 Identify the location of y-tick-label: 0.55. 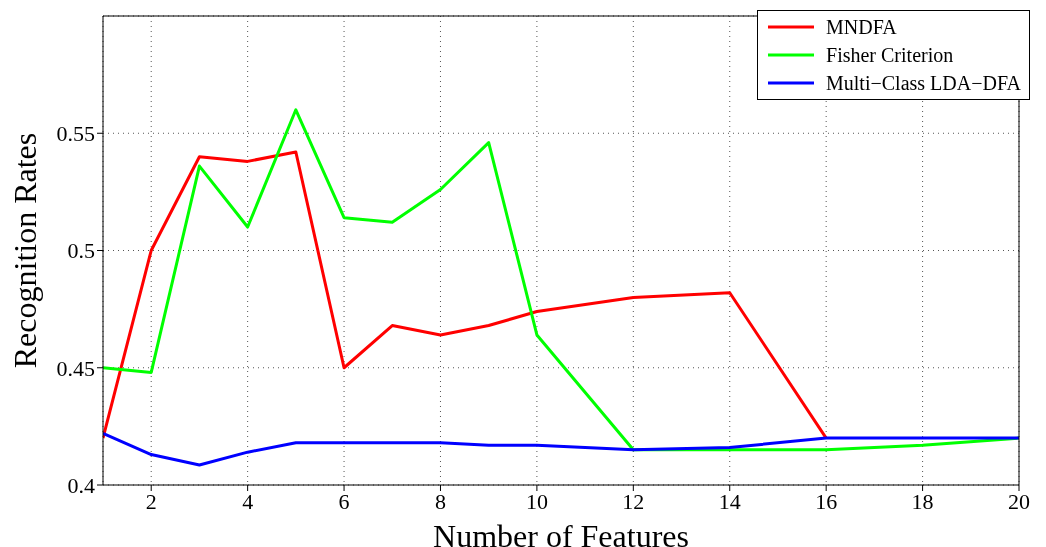
(75, 134).